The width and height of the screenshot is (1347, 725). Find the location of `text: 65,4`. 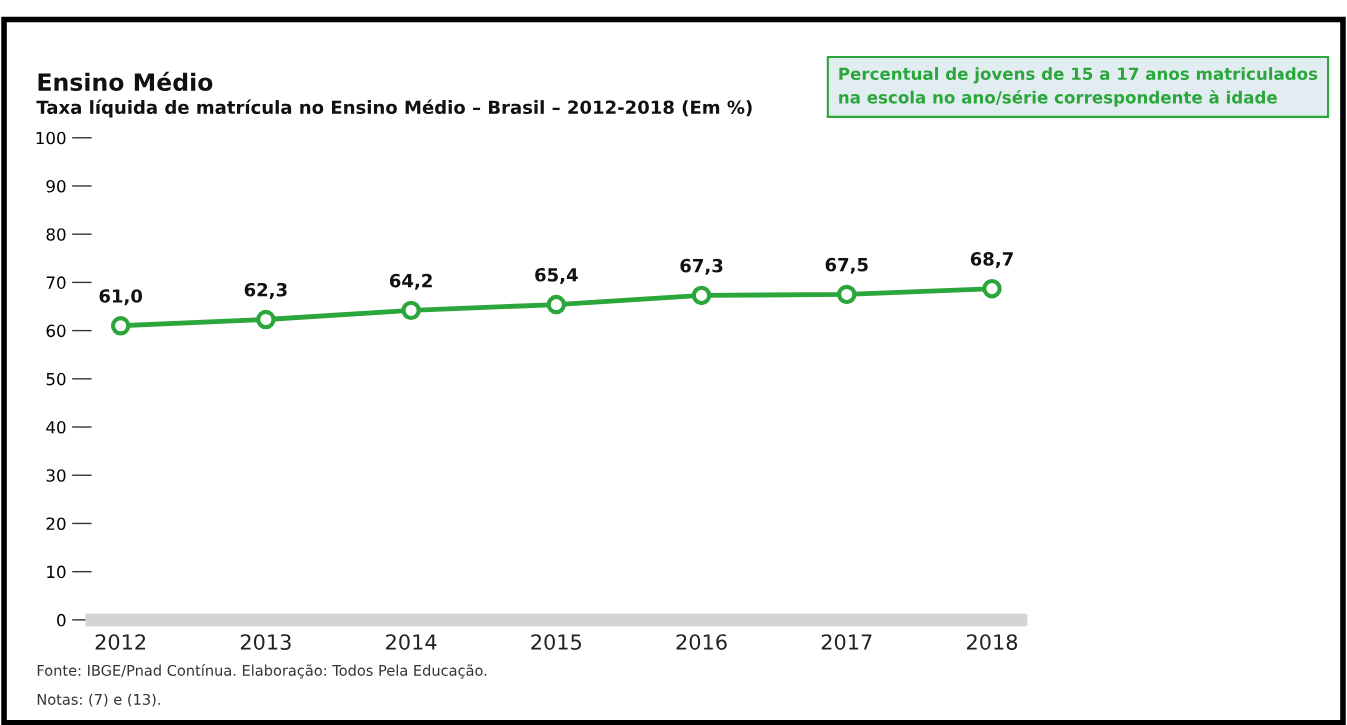

text: 65,4 is located at coordinates (556, 275).